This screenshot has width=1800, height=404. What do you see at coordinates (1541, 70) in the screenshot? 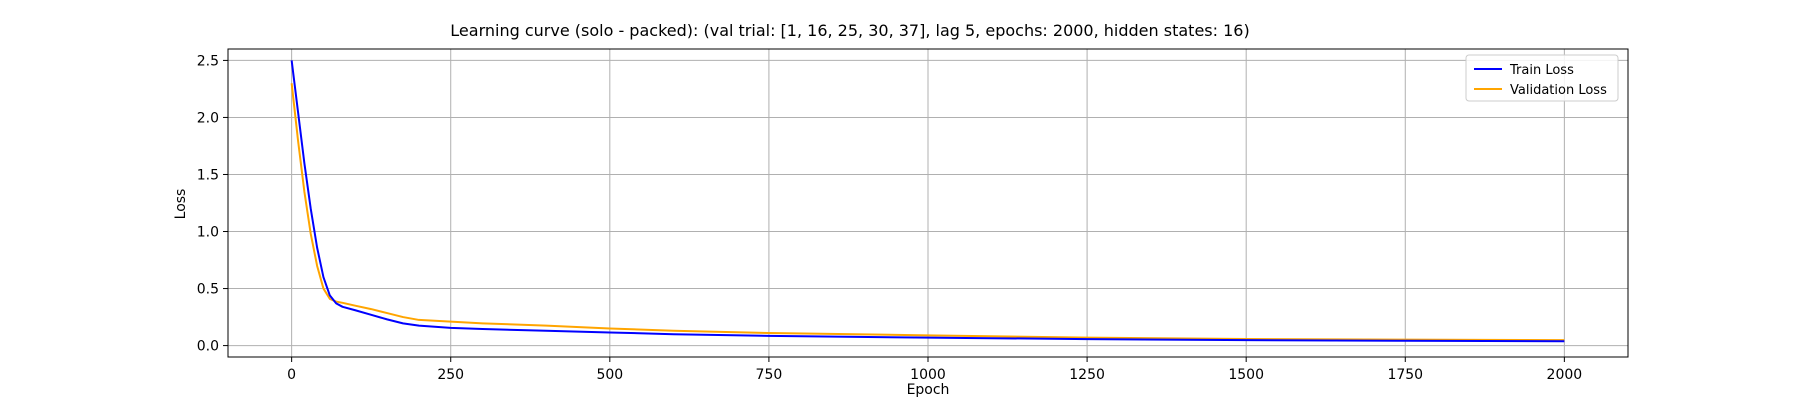
I see `legend-label-train-loss: Train Loss` at bounding box center [1541, 70].